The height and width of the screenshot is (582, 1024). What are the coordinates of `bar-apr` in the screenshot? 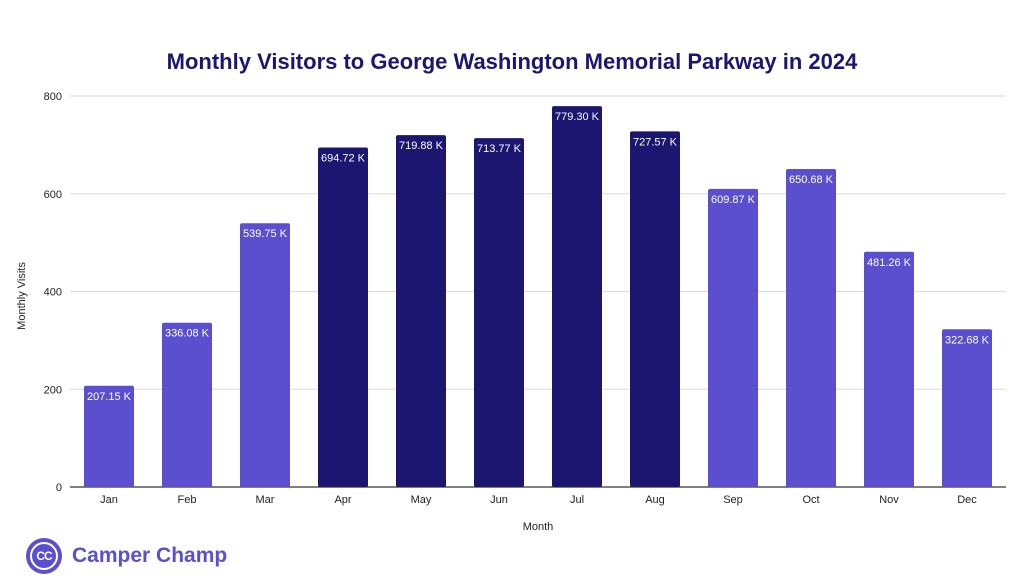 It's located at (343, 317).